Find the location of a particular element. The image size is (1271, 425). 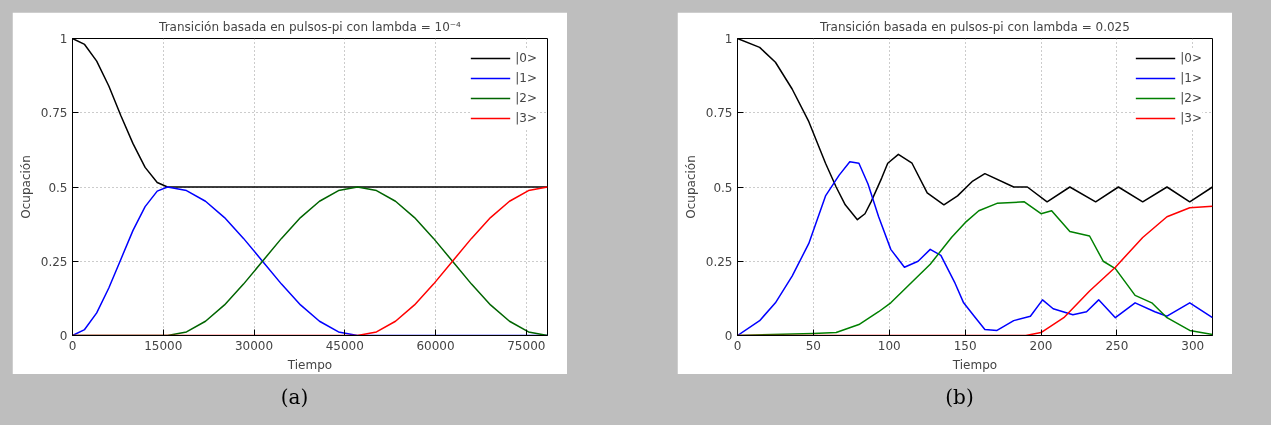

text: (a) is located at coordinates (294, 397).